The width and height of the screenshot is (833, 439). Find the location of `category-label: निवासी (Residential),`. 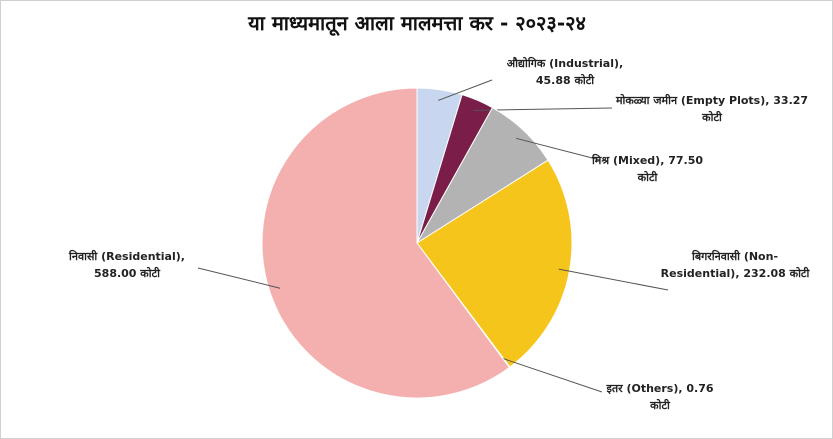

category-label: निवासी (Residential), is located at coordinates (127, 256).